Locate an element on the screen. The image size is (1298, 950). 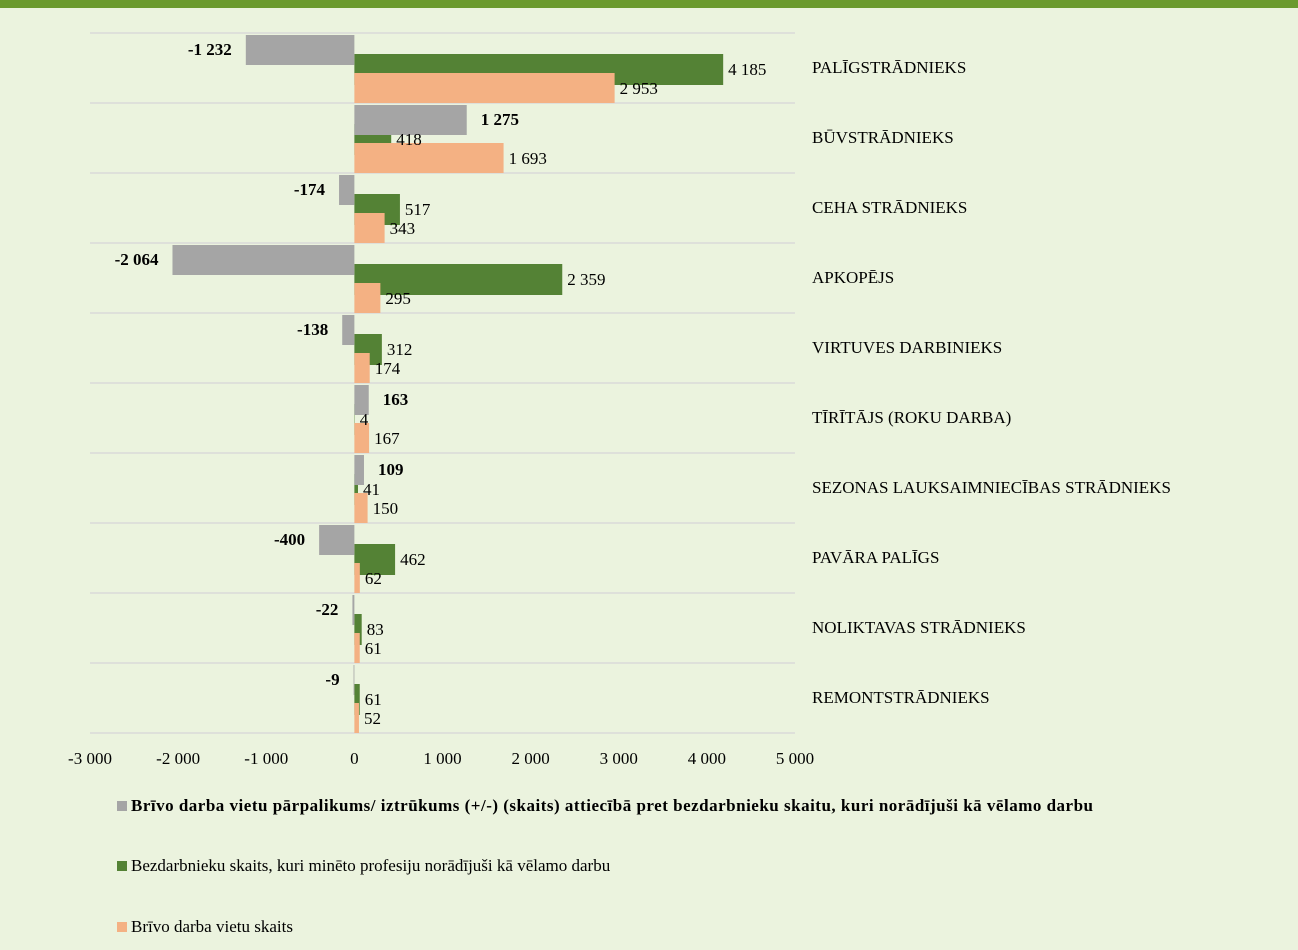
value-label: 52 is located at coordinates (372, 718).